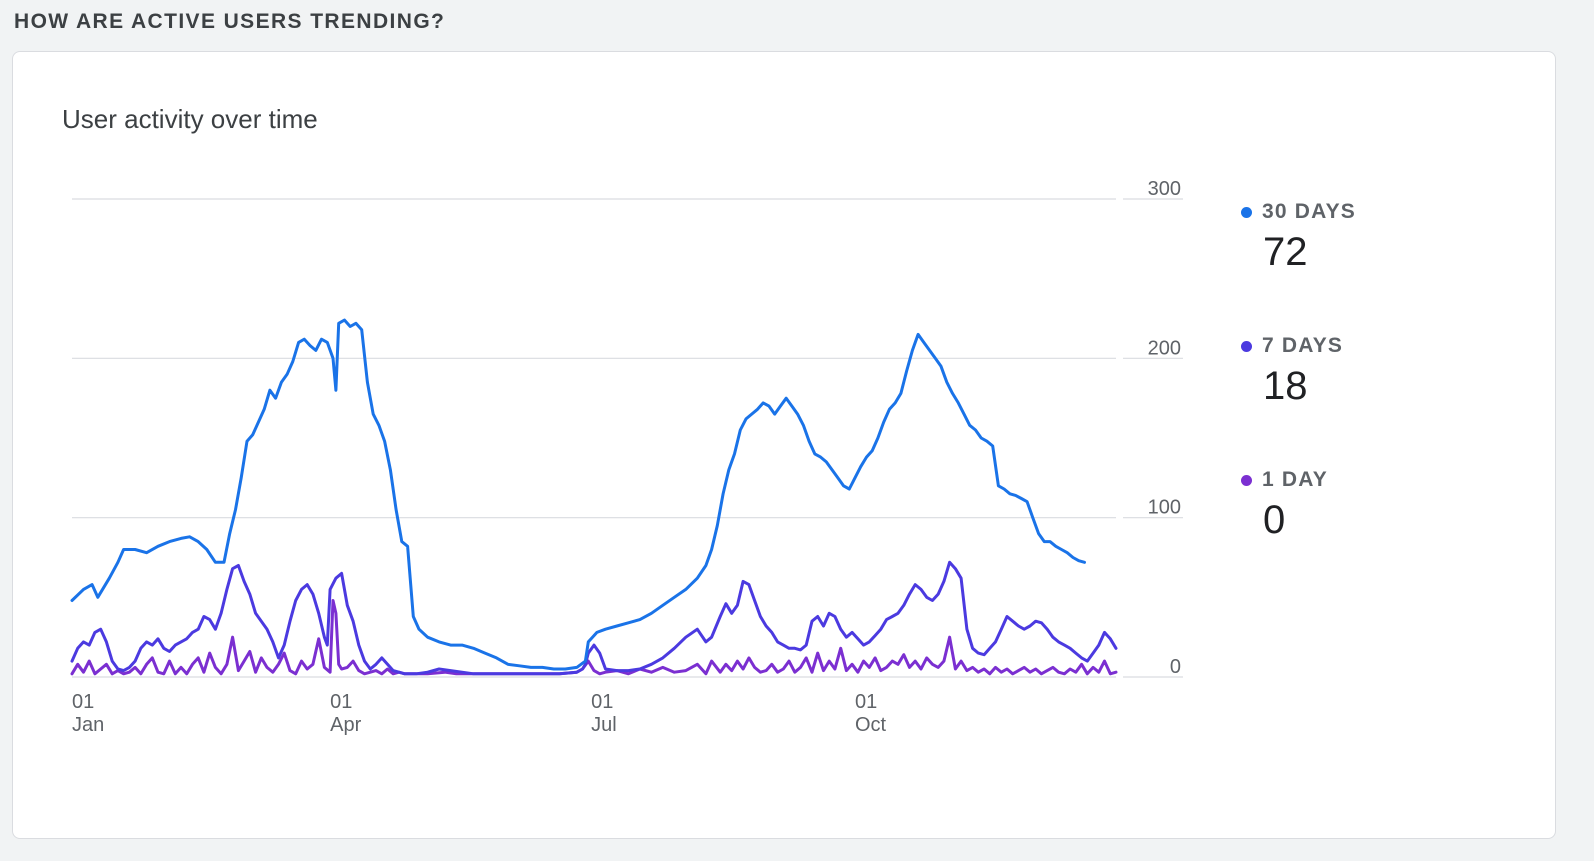  I want to click on legend-item-1-day: 1 DAY 0, so click(1361, 535).